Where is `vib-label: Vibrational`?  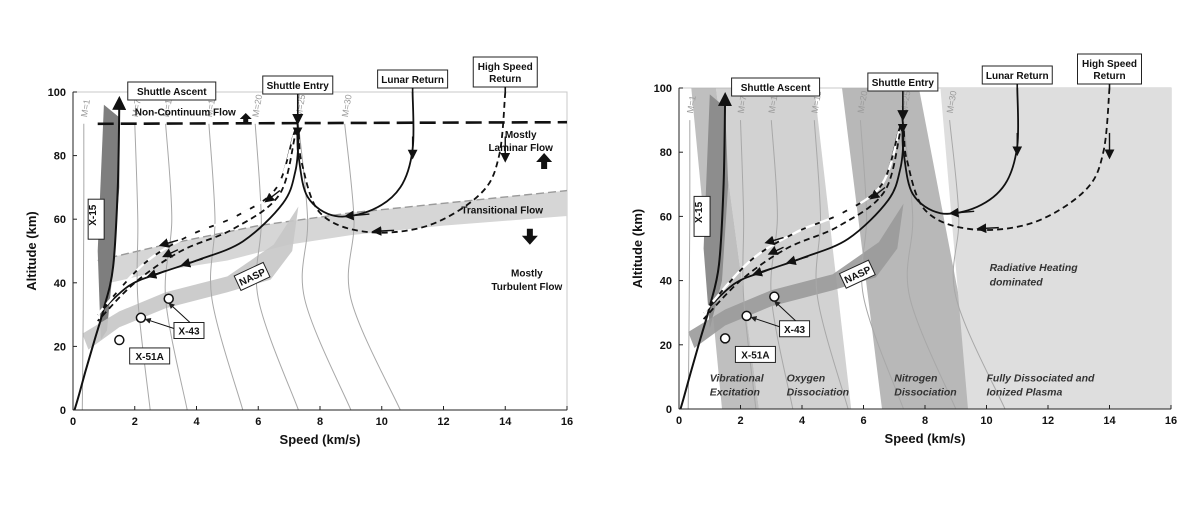 vib-label: Vibrational is located at coordinates (737, 379).